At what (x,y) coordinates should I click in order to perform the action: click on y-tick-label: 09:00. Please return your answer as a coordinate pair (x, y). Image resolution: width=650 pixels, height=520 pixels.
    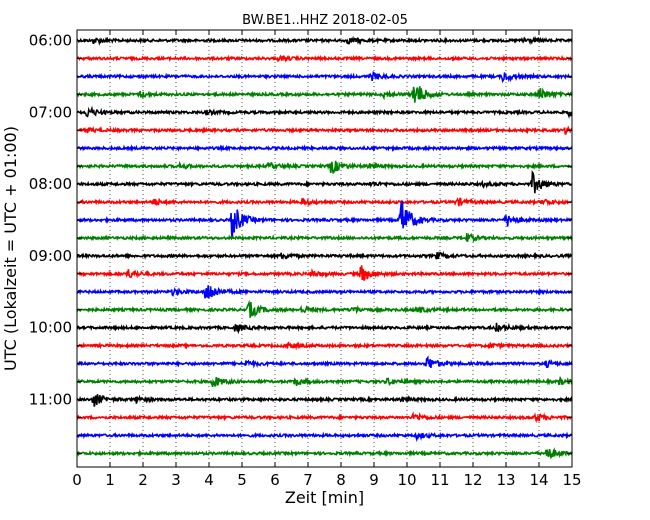
    Looking at the image, I should click on (50, 256).